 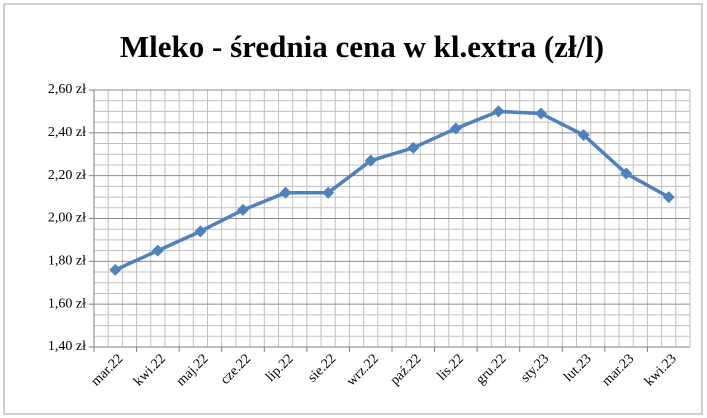 I want to click on y-tick-label: 2,00 zł, so click(x=67, y=218).